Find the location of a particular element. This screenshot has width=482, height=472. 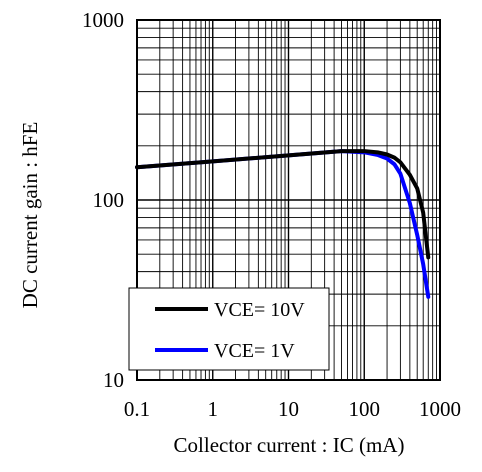

x-tick-label: 100 is located at coordinates (365, 409).